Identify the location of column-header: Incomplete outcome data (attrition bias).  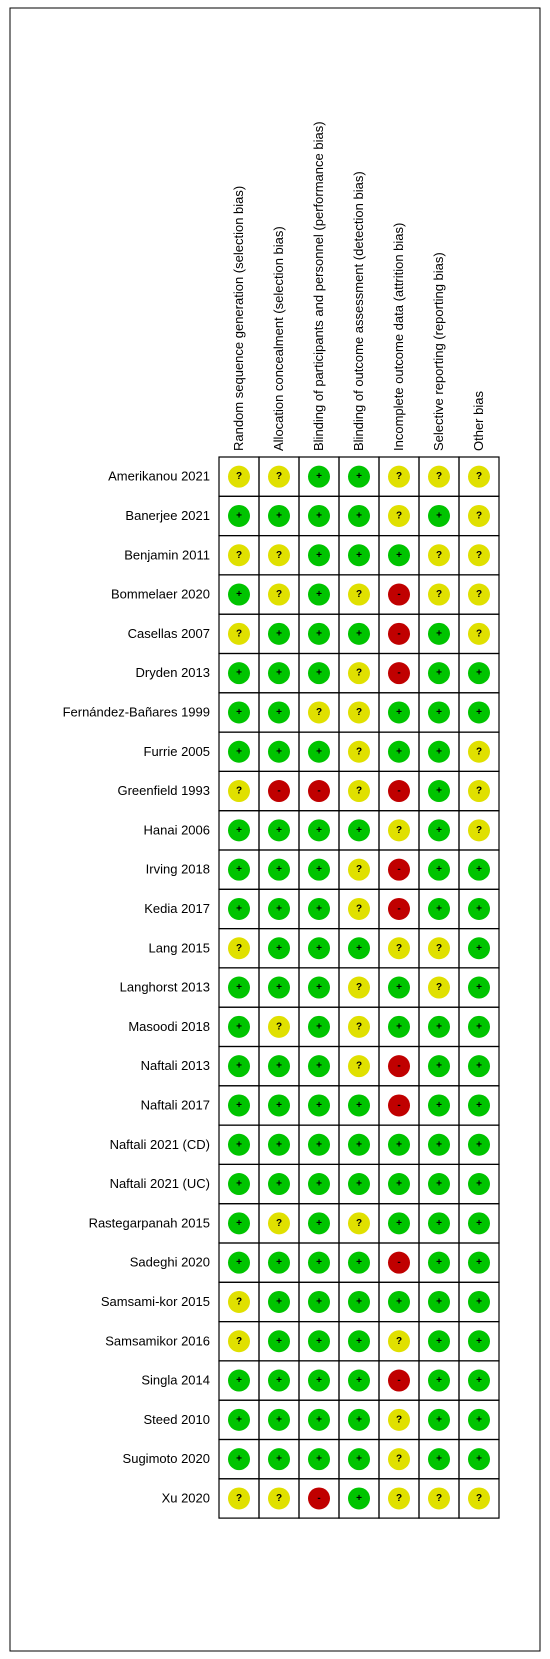
(398, 337).